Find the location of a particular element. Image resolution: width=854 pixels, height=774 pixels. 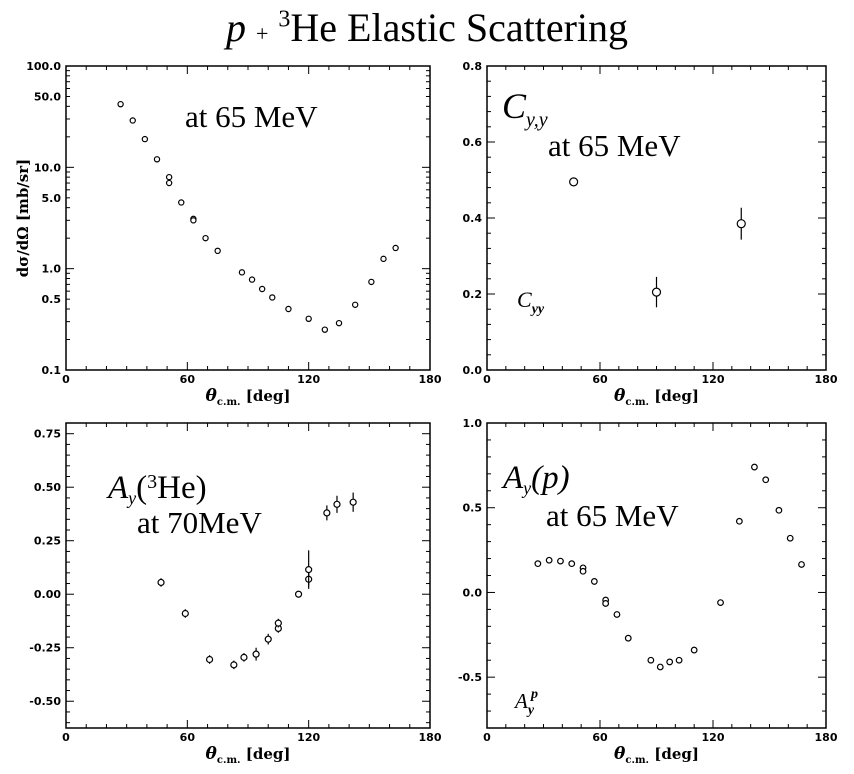

y-tick-label: 0.1 is located at coordinates (52, 370).